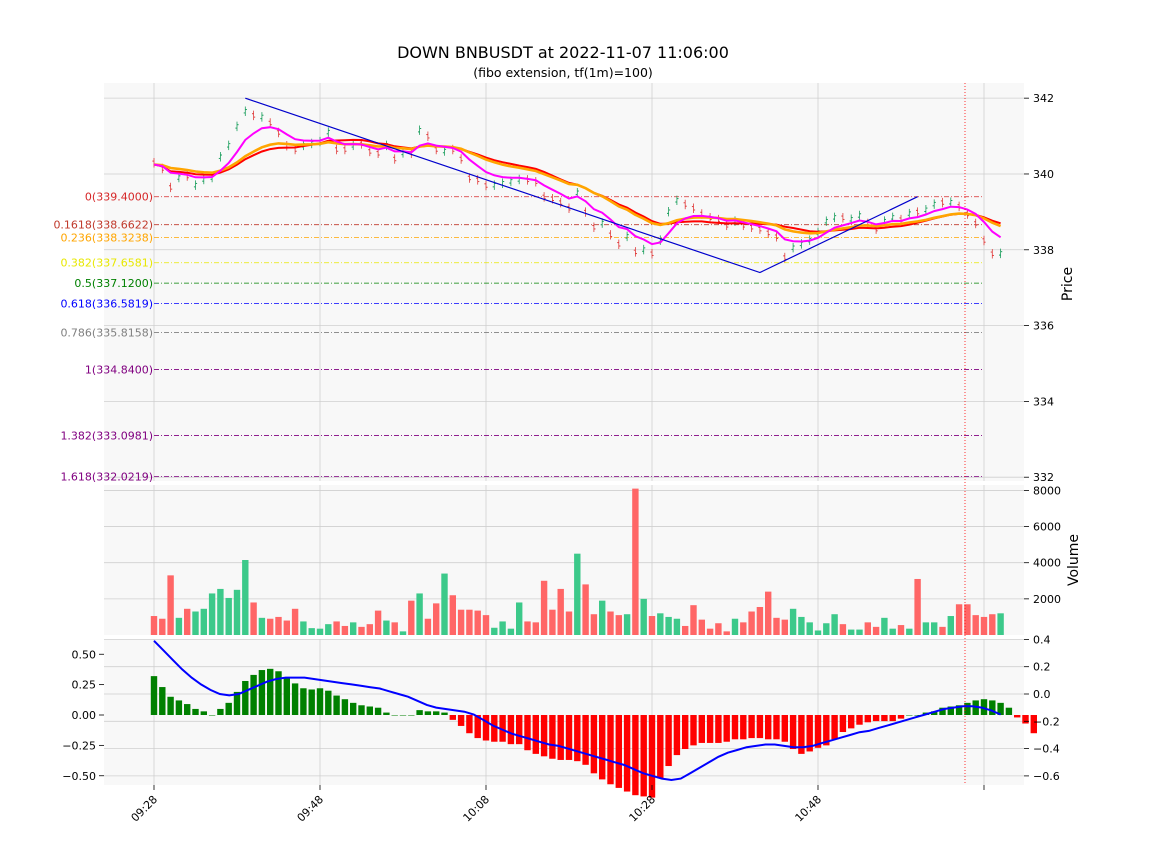  What do you see at coordinates (564, 560) in the screenshot?
I see `volume-plot-area` at bounding box center [564, 560].